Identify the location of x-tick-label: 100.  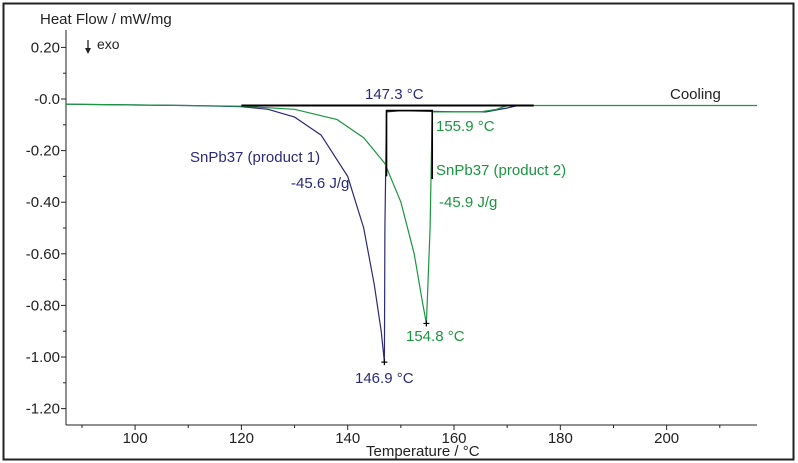
(135, 438).